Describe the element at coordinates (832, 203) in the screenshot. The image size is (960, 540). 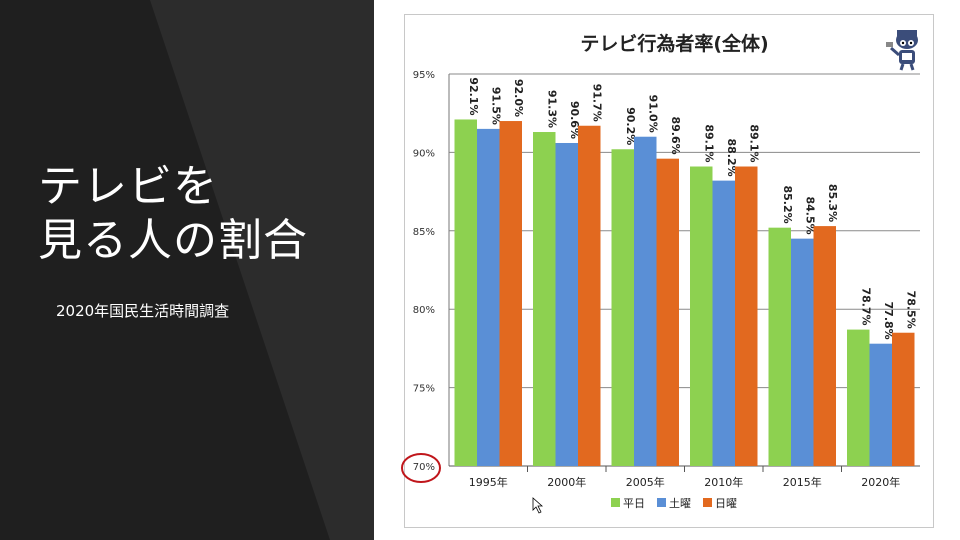
I see `data-label: 85.3%` at that location.